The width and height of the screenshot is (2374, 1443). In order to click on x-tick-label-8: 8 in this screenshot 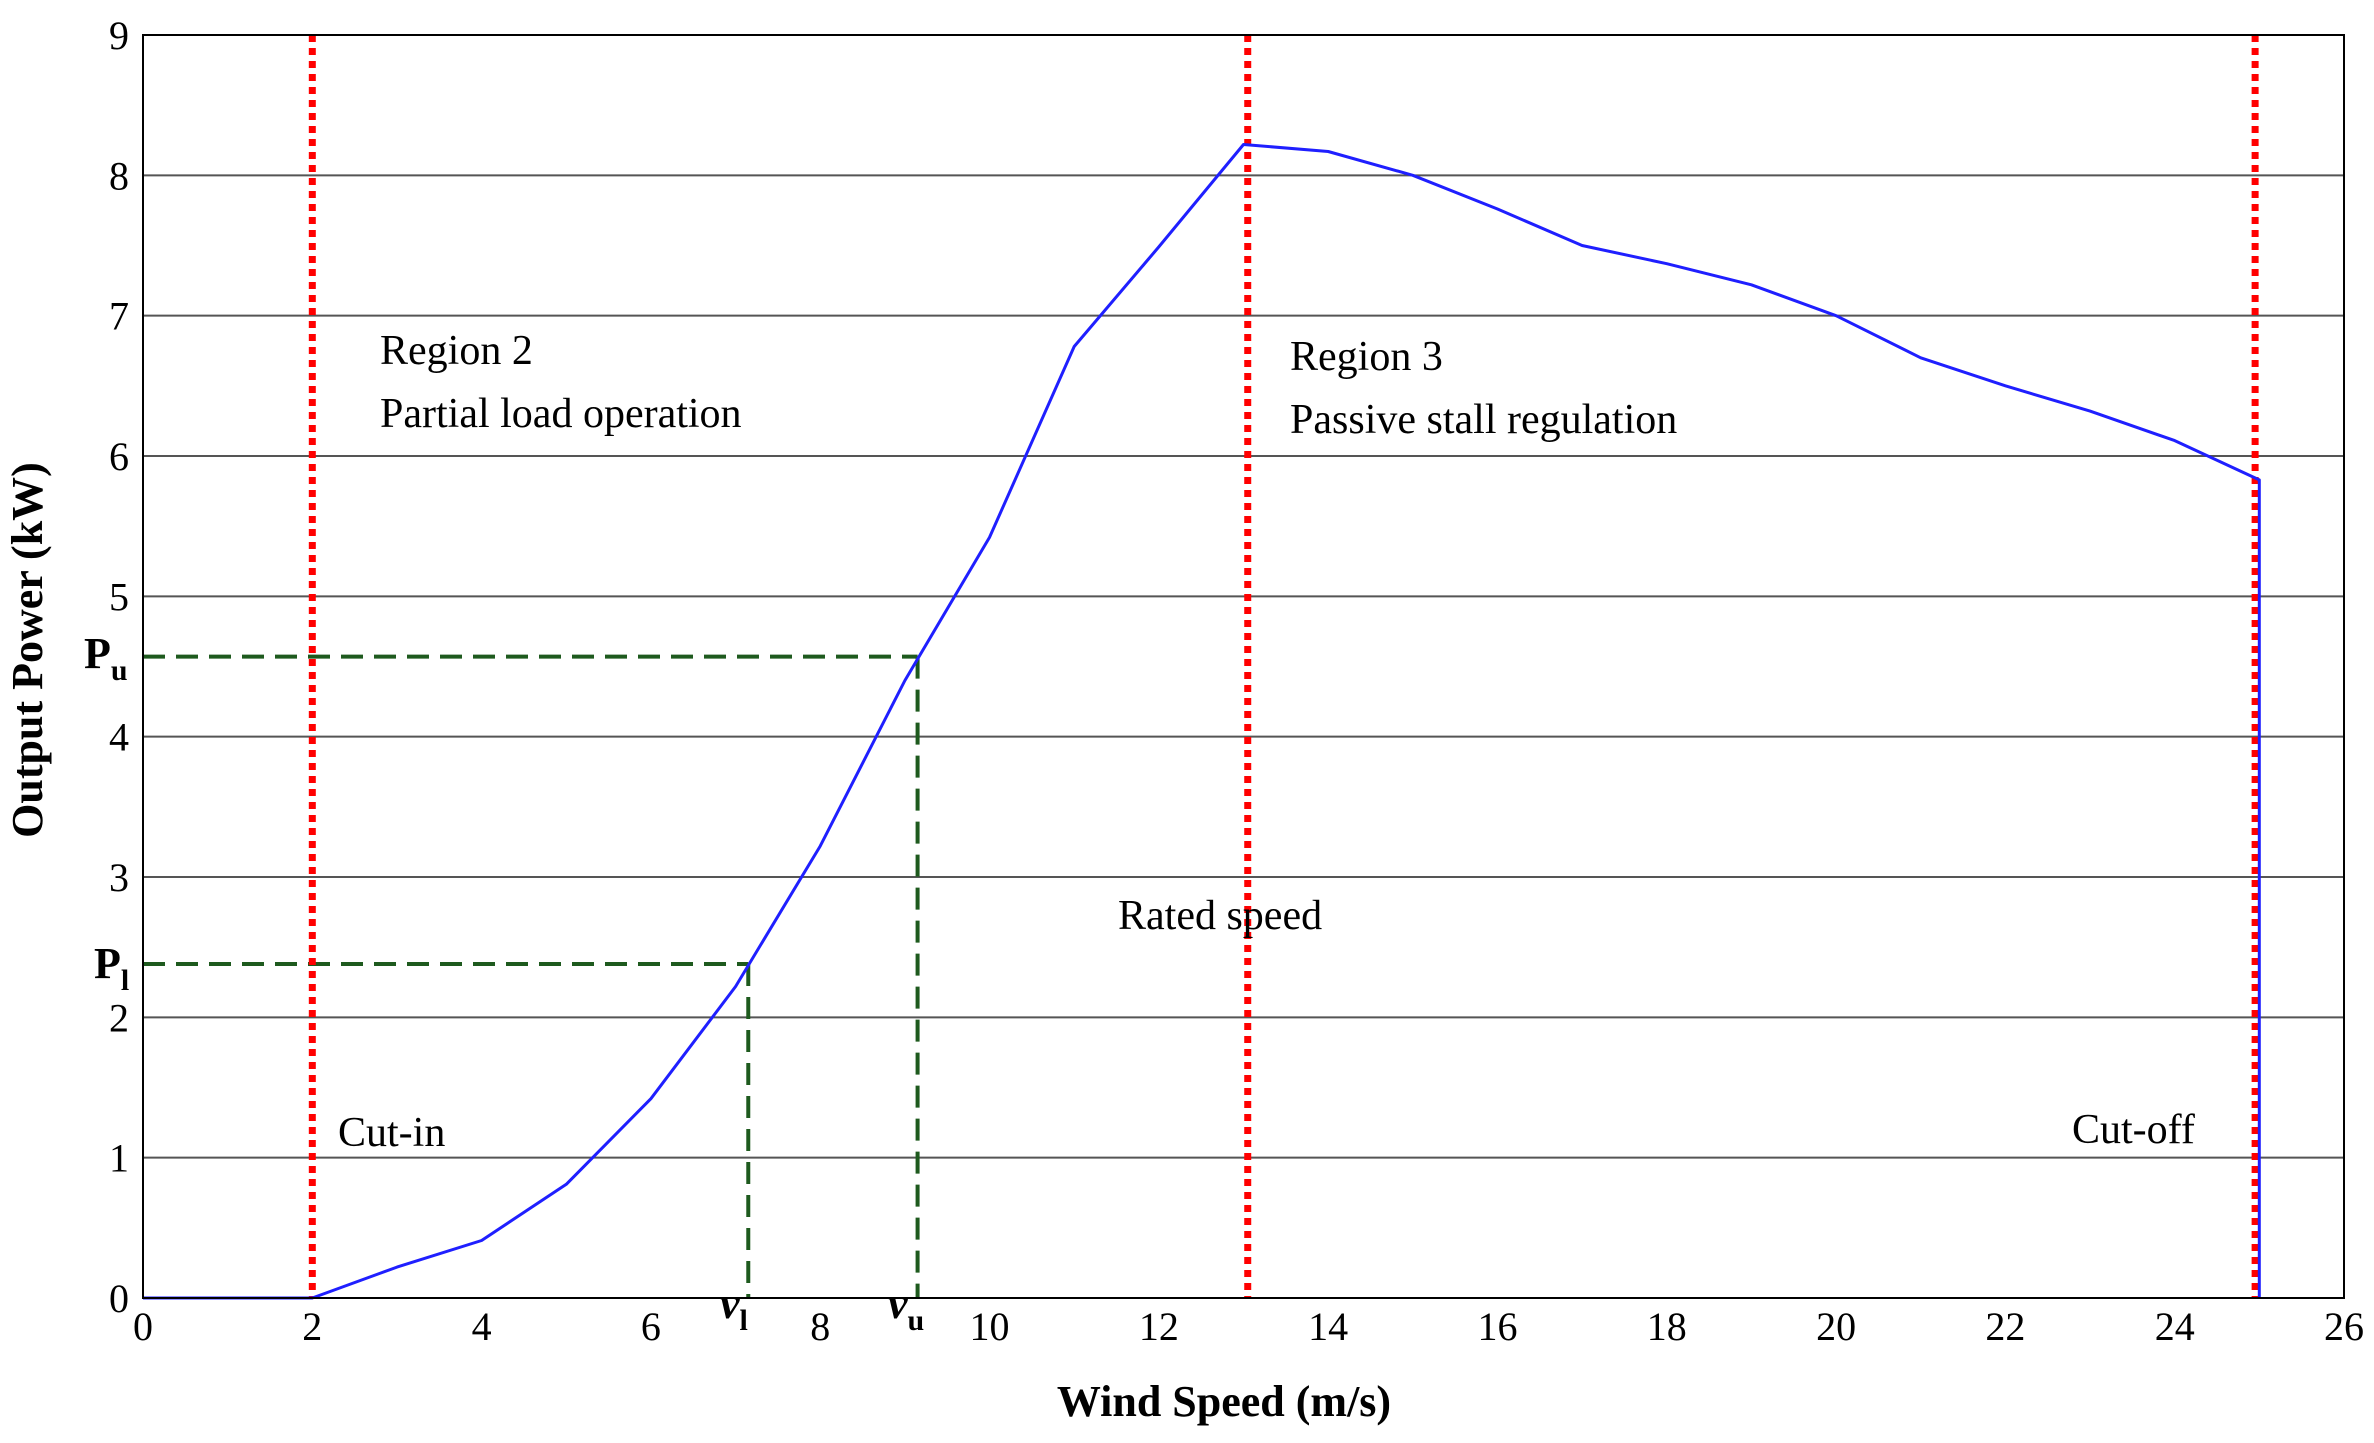, I will do `click(820, 1326)`.